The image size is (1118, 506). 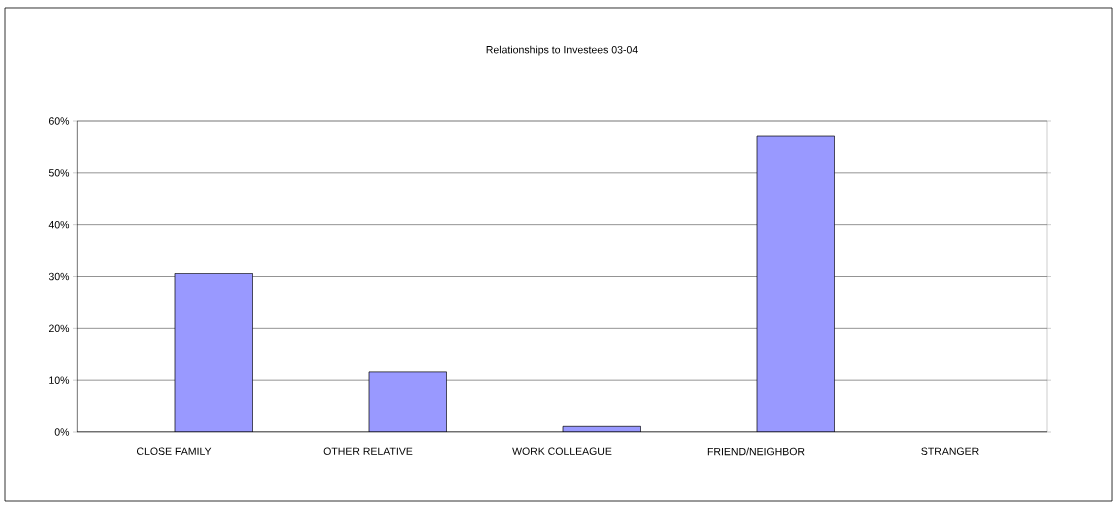 What do you see at coordinates (368, 451) in the screenshot?
I see `x-tick-label: OTHER RELATIVE` at bounding box center [368, 451].